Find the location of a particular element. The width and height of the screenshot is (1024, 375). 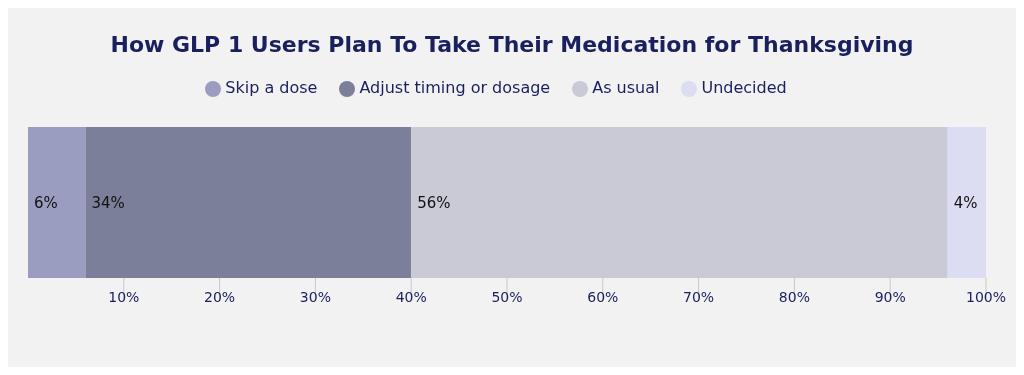

data-label: 34% is located at coordinates (108, 202).